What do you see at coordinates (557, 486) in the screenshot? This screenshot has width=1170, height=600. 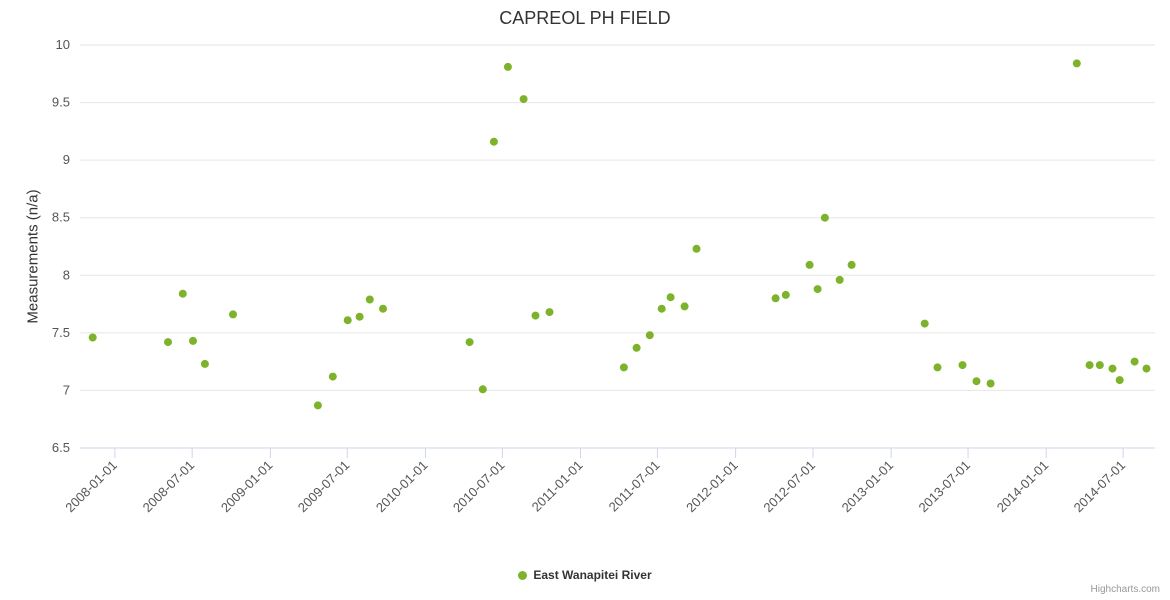 I see `x-axis-tick-label: 2011-01-01` at bounding box center [557, 486].